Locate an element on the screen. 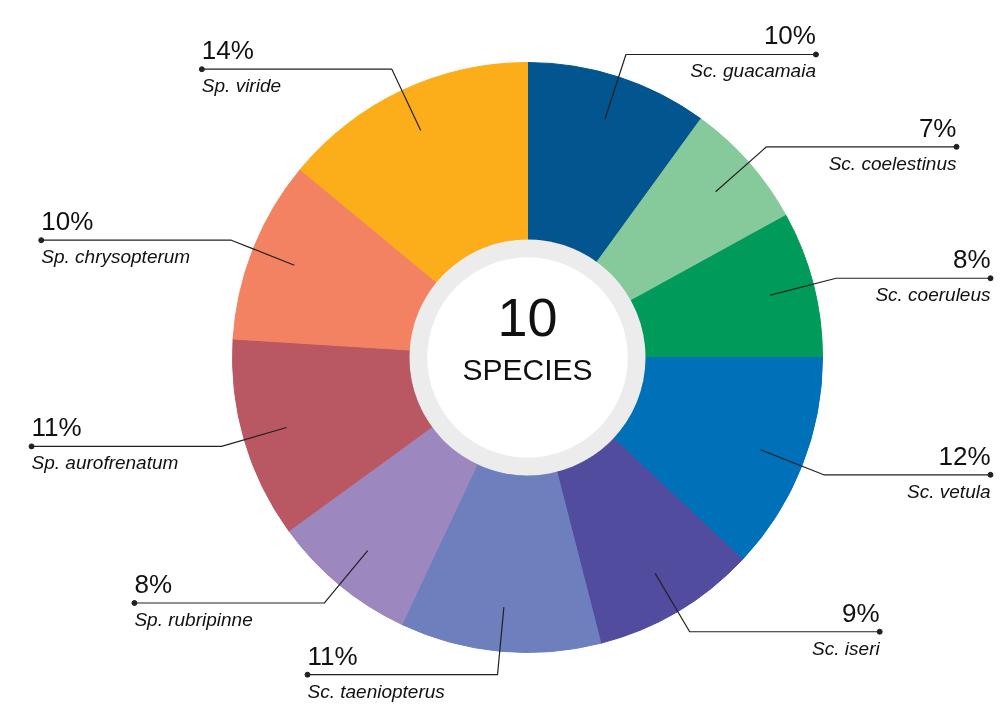 Image resolution: width=1002 pixels, height=706 pixels. slice-label: Sc. guacamaia is located at coordinates (753, 71).